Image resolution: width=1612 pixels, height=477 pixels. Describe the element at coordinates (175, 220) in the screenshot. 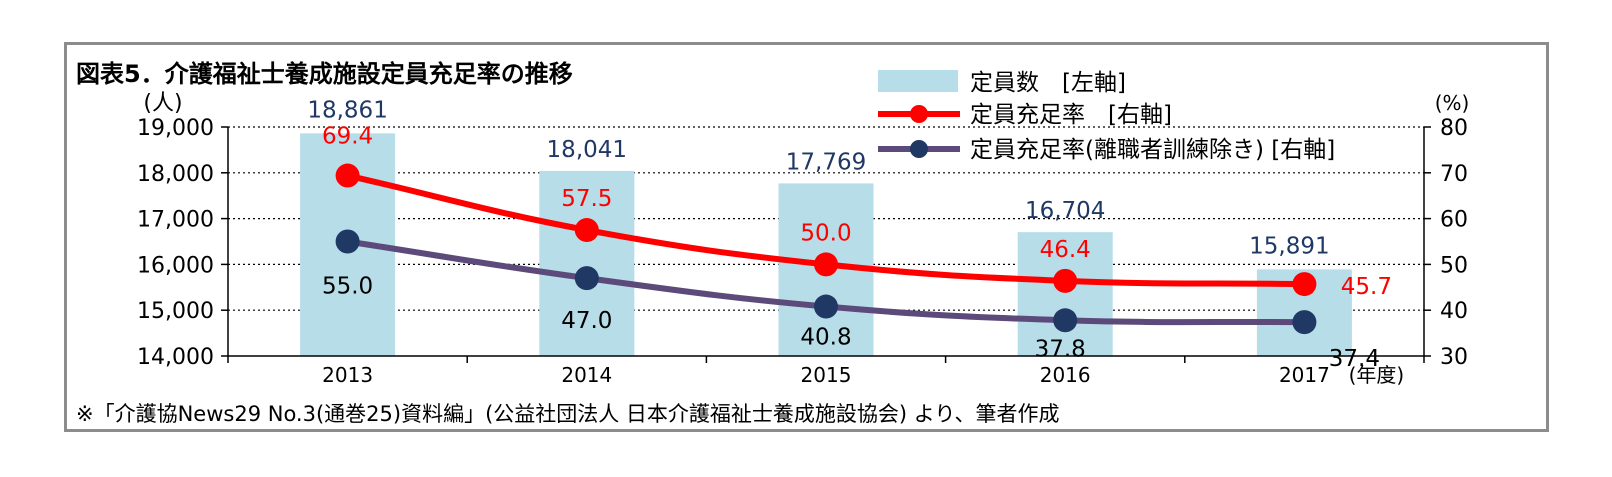

I see `left-tick-label: 17,000` at that location.